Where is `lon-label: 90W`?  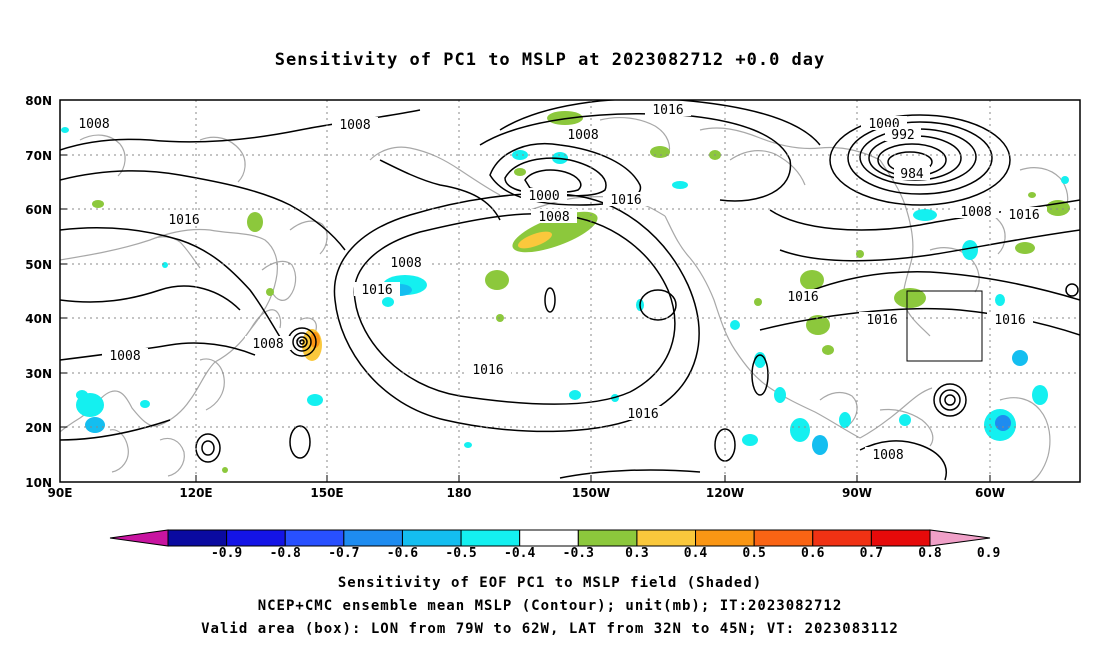 lon-label: 90W is located at coordinates (857, 493).